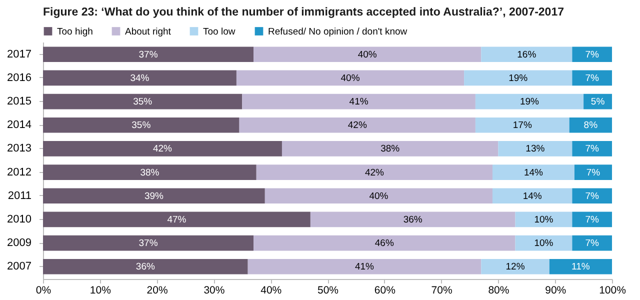 This screenshot has height=300, width=640. What do you see at coordinates (19, 266) in the screenshot?
I see `y-tick-label: 2007` at bounding box center [19, 266].